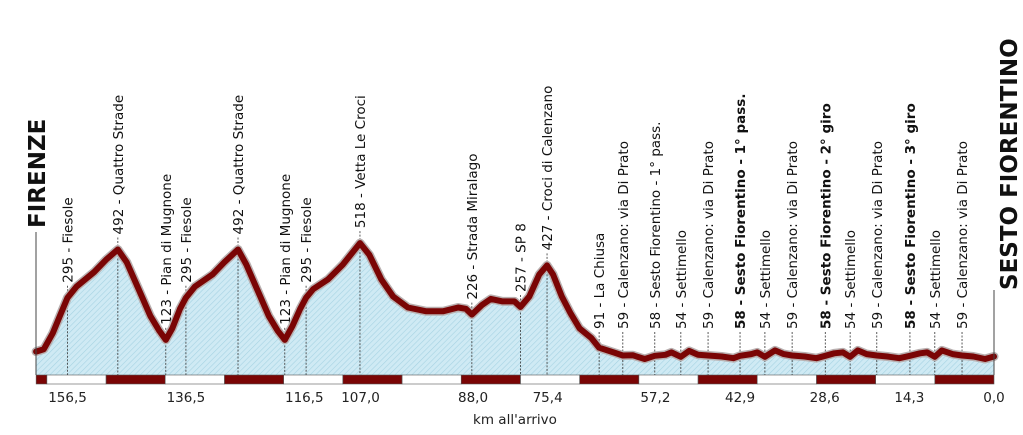 The width and height of the screenshot is (1023, 435). What do you see at coordinates (473, 227) in the screenshot?
I see `marker-label: 226 - Strada Miralago` at bounding box center [473, 227].